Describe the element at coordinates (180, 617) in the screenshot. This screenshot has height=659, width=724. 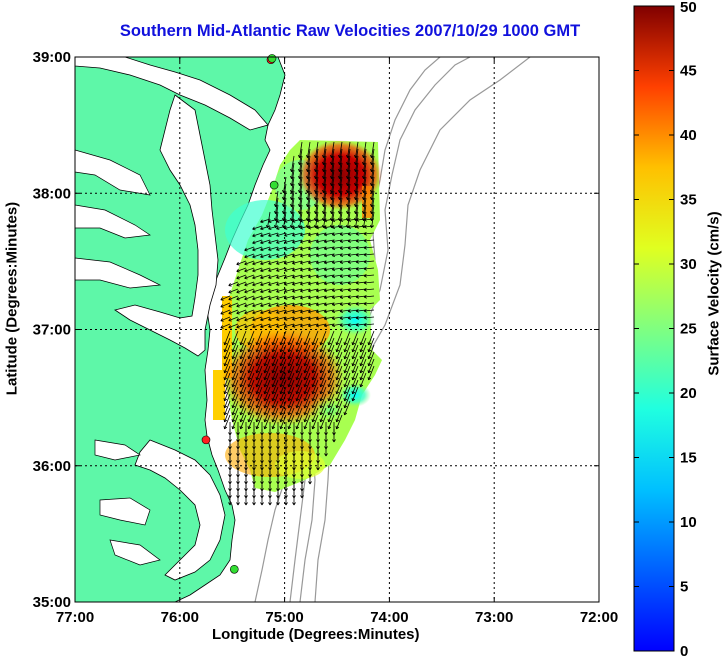
I see `x-tick-label: 76:00` at that location.